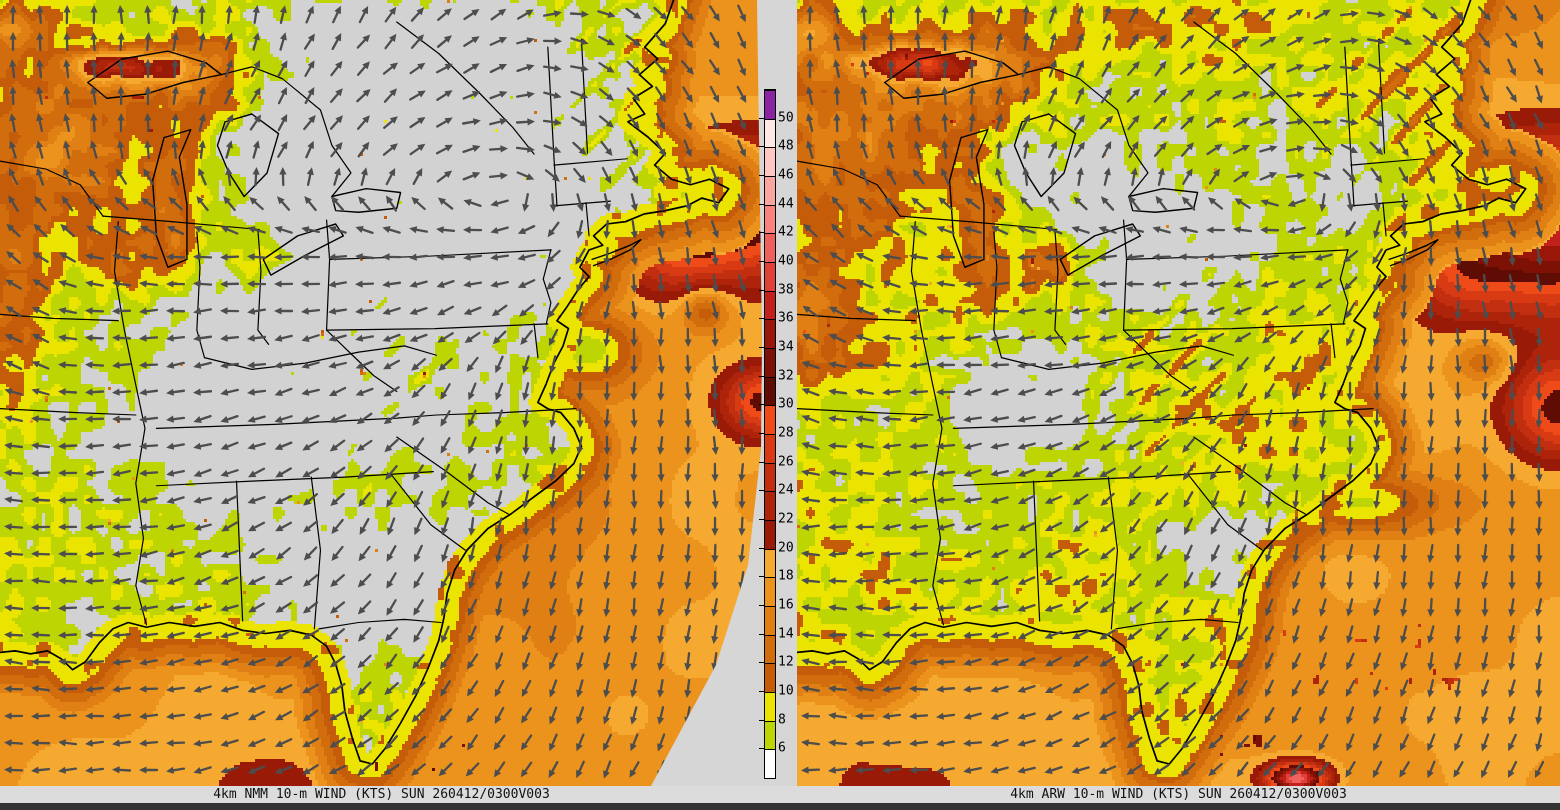 This screenshot has height=810, width=1560. Describe the element at coordinates (786, 204) in the screenshot. I see `colorbar-tick-label: 44` at that location.